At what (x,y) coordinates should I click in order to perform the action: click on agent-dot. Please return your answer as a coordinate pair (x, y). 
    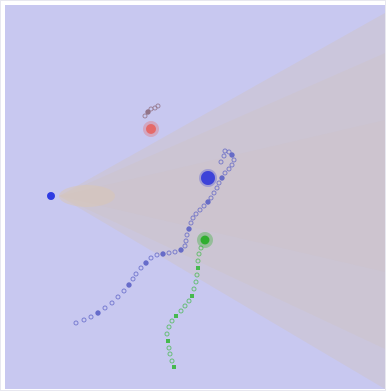
    Looking at the image, I should click on (51, 196).